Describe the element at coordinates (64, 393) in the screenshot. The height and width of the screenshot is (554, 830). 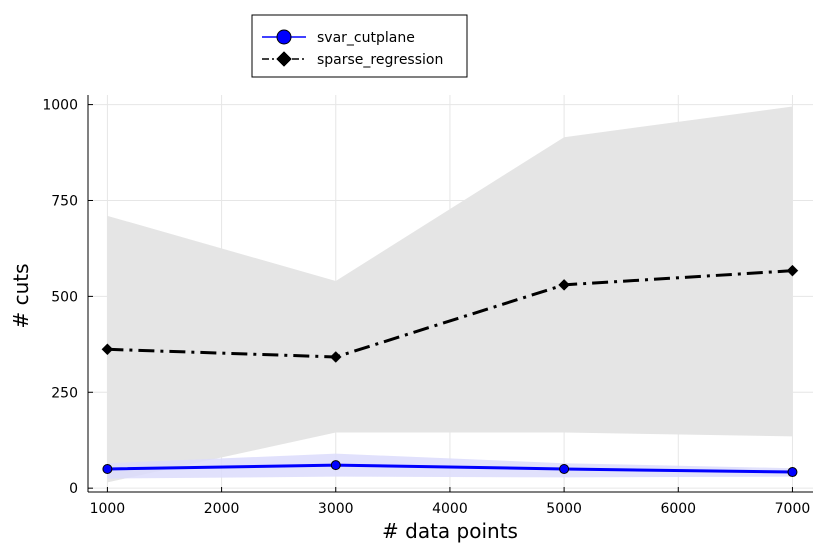
I see `y-tick-label: 250` at that location.